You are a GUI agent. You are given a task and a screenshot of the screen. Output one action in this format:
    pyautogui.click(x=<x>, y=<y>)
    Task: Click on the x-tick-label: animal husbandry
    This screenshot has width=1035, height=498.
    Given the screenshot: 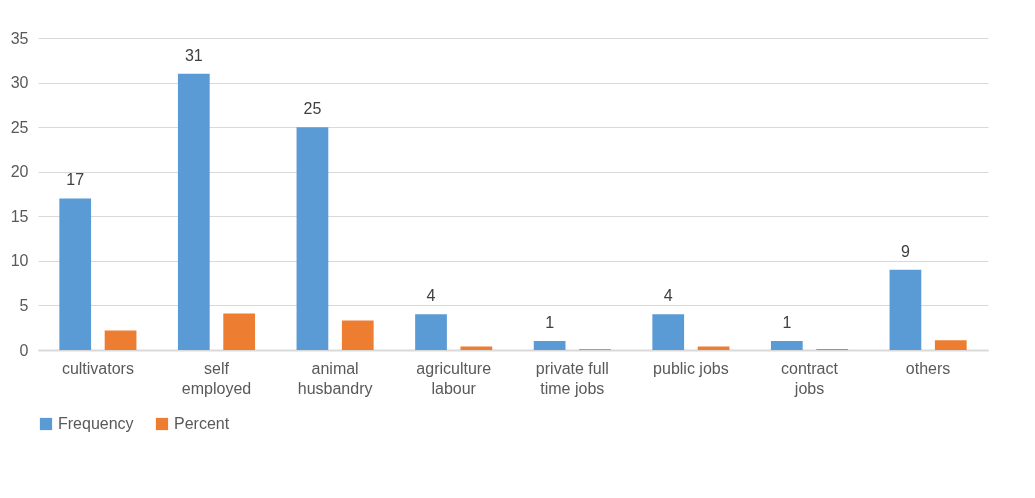 What is the action you would take?
    pyautogui.click(x=335, y=378)
    